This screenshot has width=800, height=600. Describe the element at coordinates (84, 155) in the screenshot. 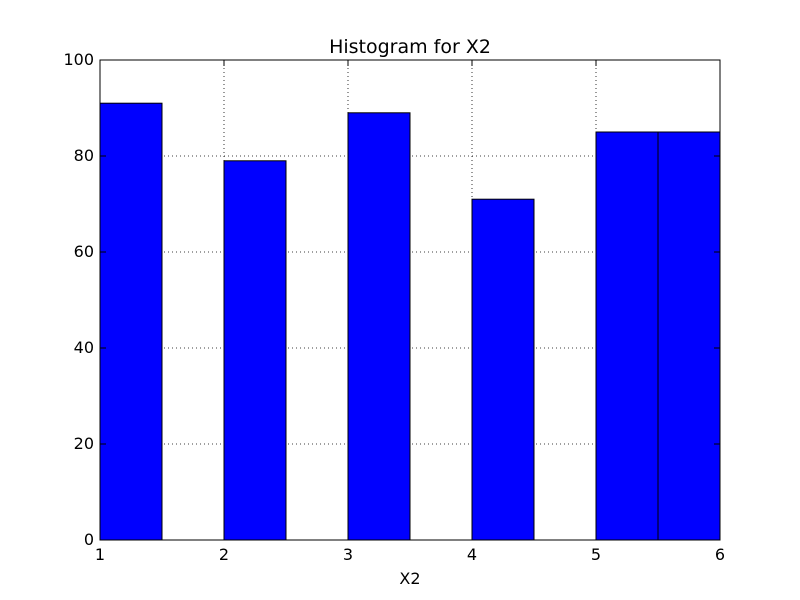

I see `y-tick-label: 80` at that location.